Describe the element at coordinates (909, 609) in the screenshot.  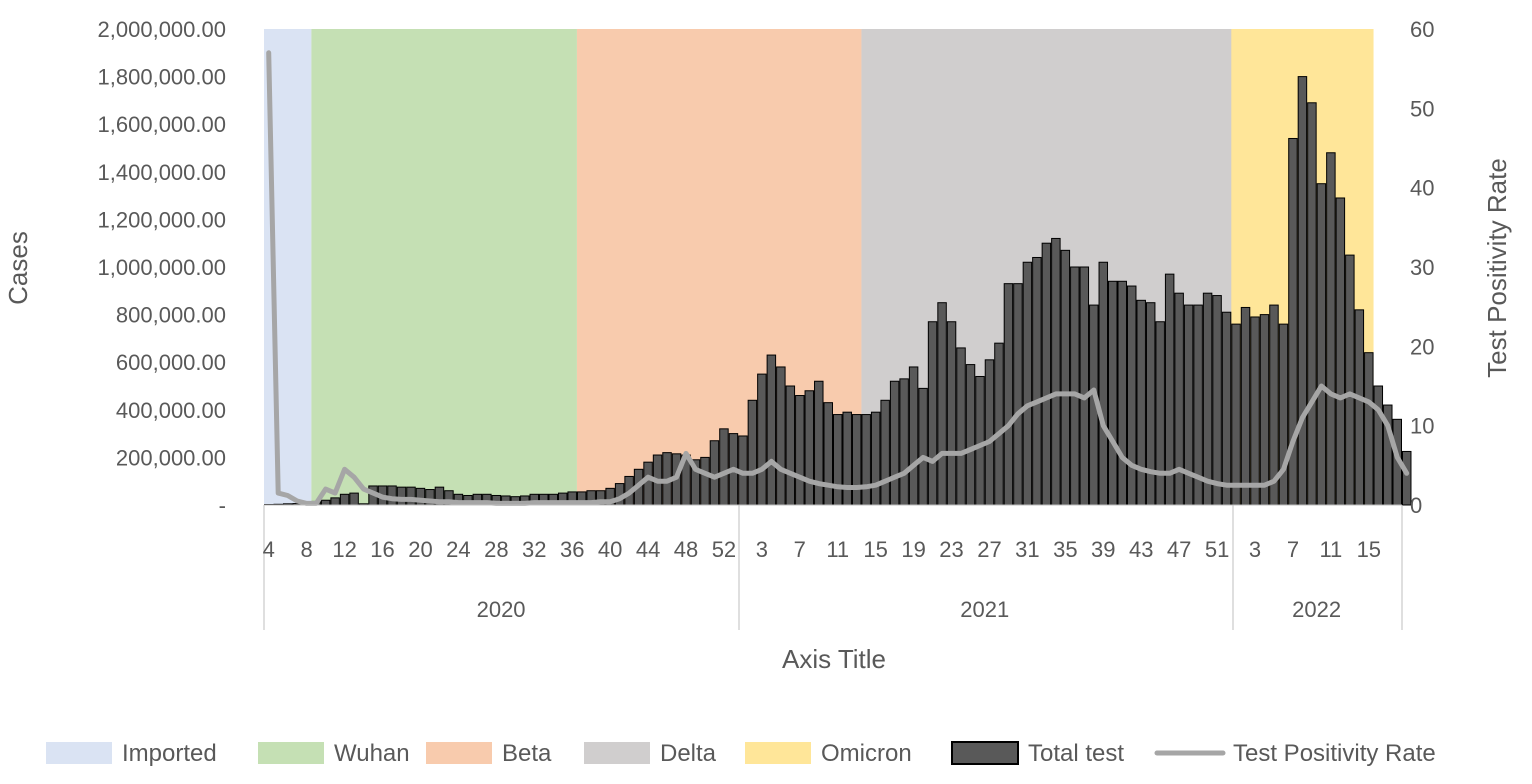
I see `x-axis-year-labels: 2020 2021 2022` at that location.